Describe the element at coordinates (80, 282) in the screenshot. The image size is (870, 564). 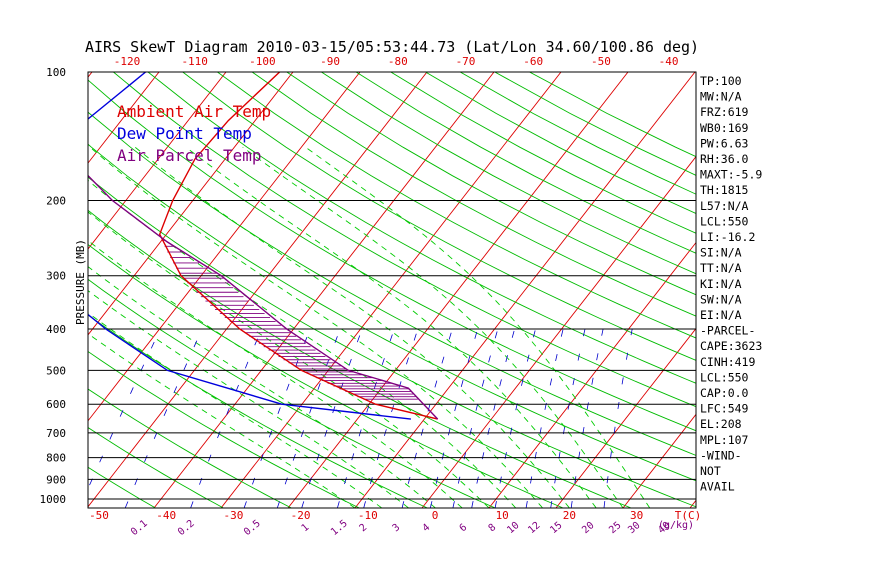
I see `y-axis-label: PRESSURE (MB)` at that location.